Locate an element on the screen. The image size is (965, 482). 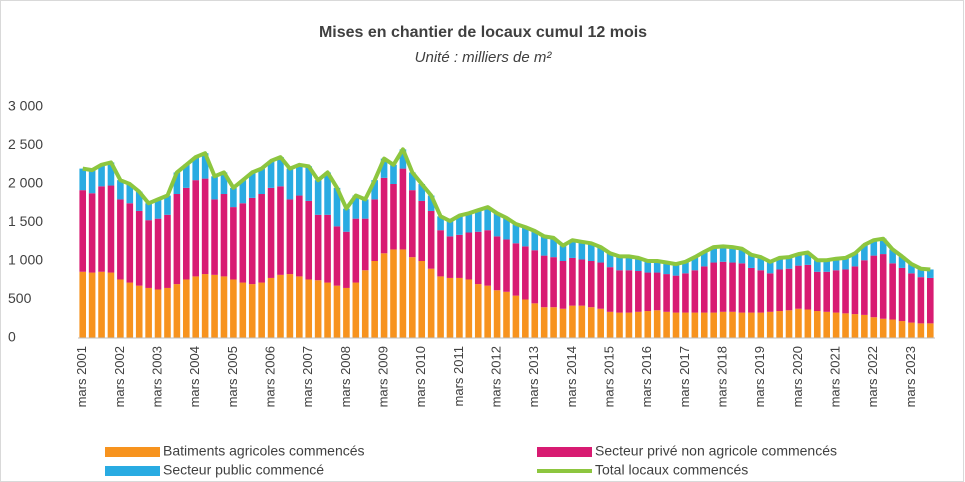
x-tick-label: mars 2010 is located at coordinates (420, 376).